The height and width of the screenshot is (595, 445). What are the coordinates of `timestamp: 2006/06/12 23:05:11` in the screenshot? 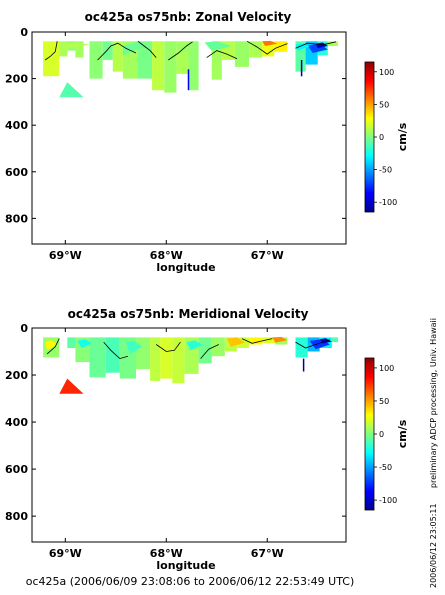 It's located at (433, 545).